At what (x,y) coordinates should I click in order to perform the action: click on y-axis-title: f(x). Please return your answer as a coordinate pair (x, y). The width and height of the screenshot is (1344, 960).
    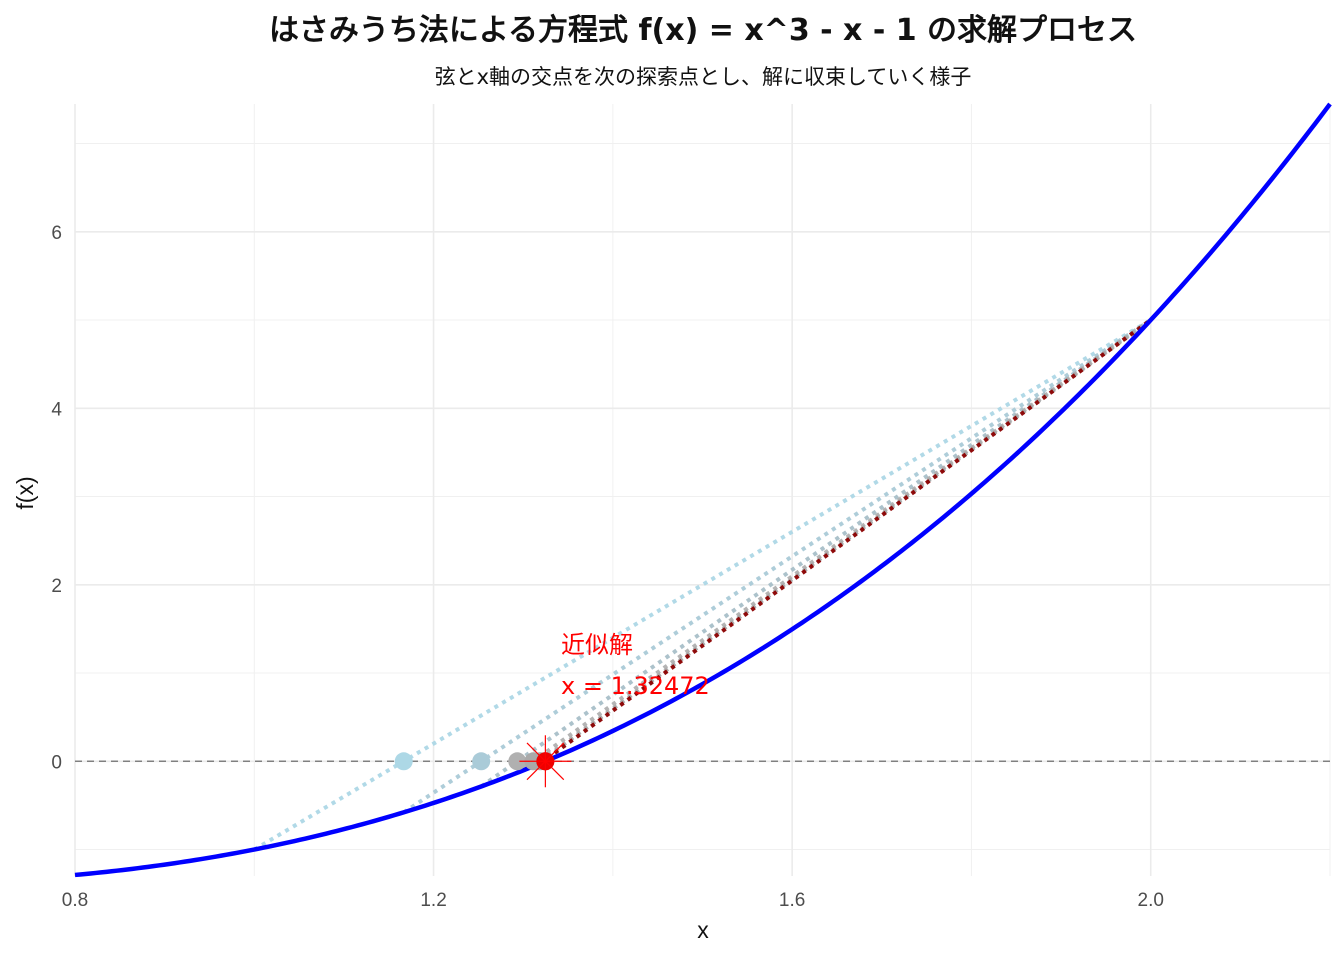
    Looking at the image, I should click on (25, 492).